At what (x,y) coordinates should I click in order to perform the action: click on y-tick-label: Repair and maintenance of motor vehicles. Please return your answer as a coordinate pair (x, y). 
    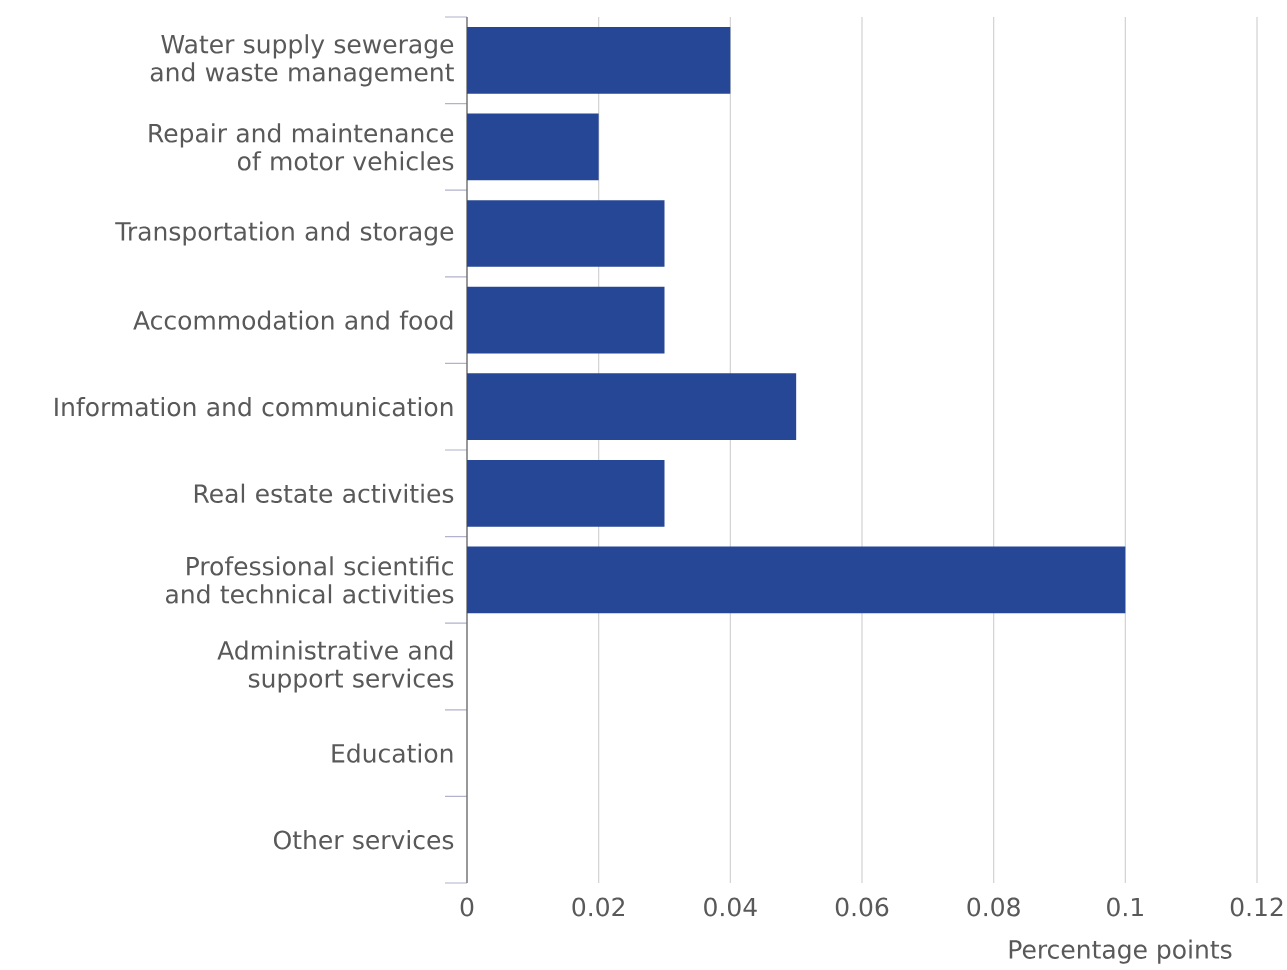
    Looking at the image, I should click on (301, 147).